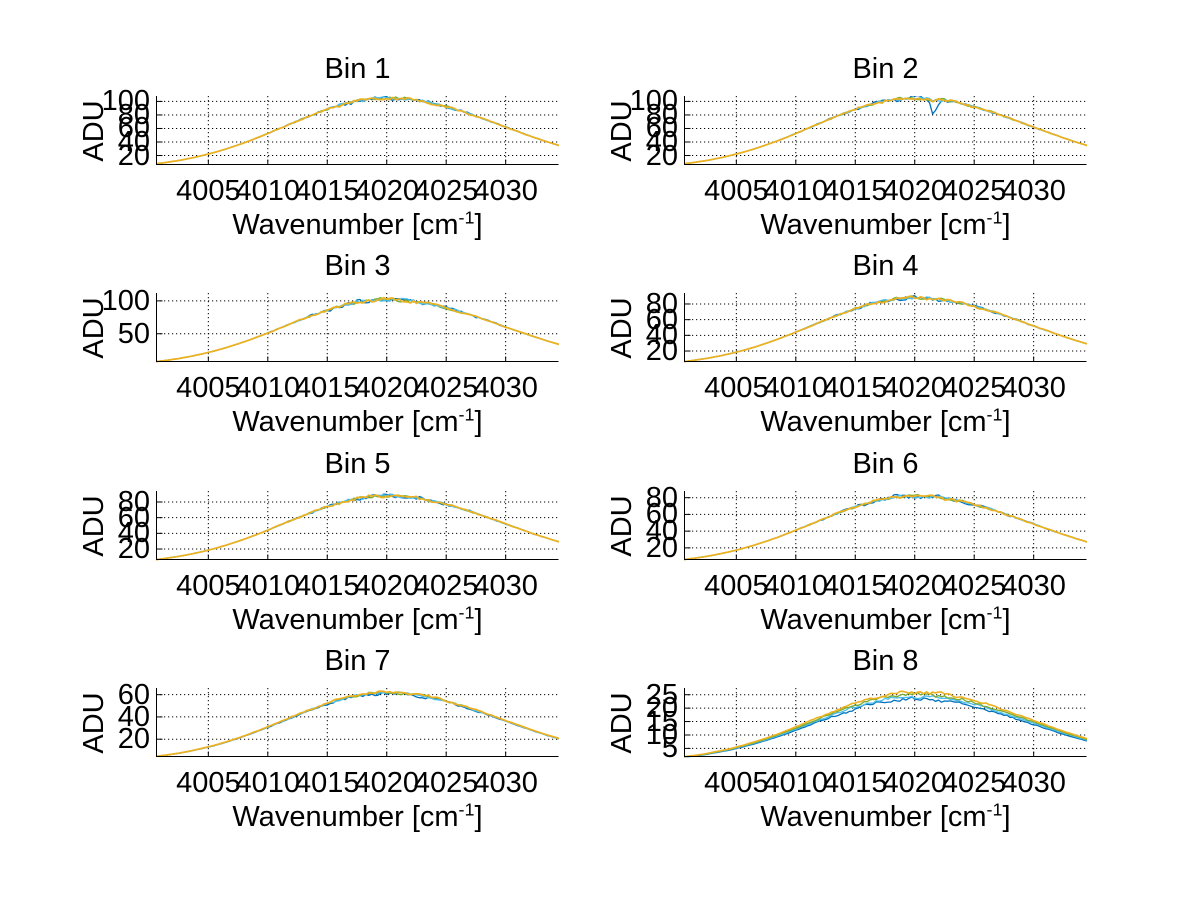 Image resolution: width=1200 pixels, height=901 pixels. I want to click on y-tick-label: 5, so click(669, 748).